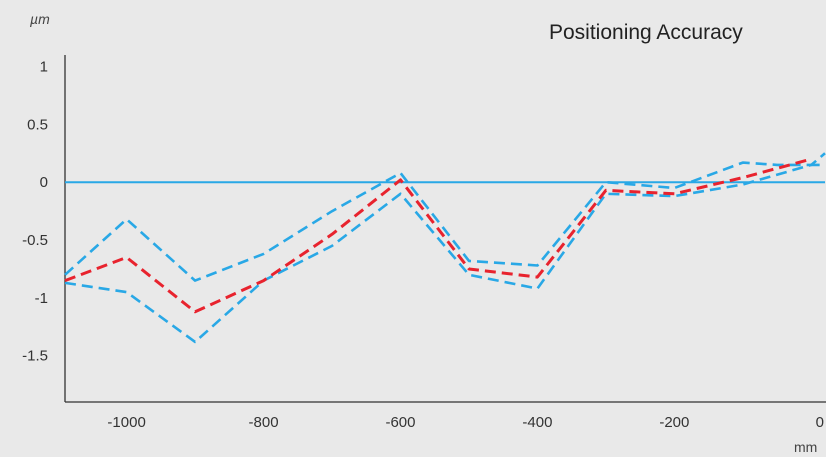 This screenshot has height=457, width=826. I want to click on y-tick-label: -0.5, so click(35, 240).